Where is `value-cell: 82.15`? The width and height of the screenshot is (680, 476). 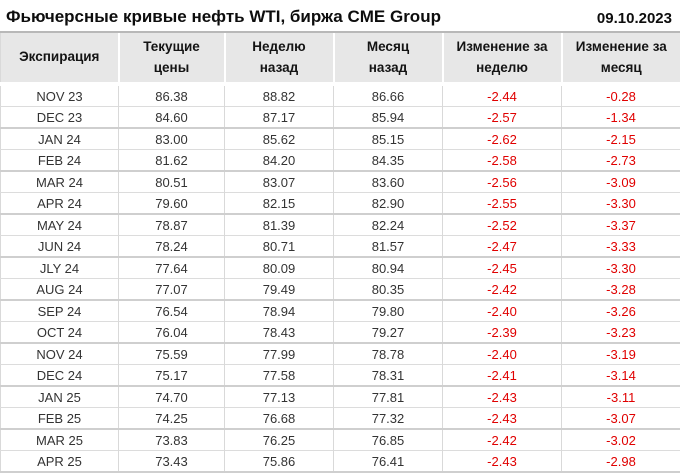 value-cell: 82.15 is located at coordinates (279, 203).